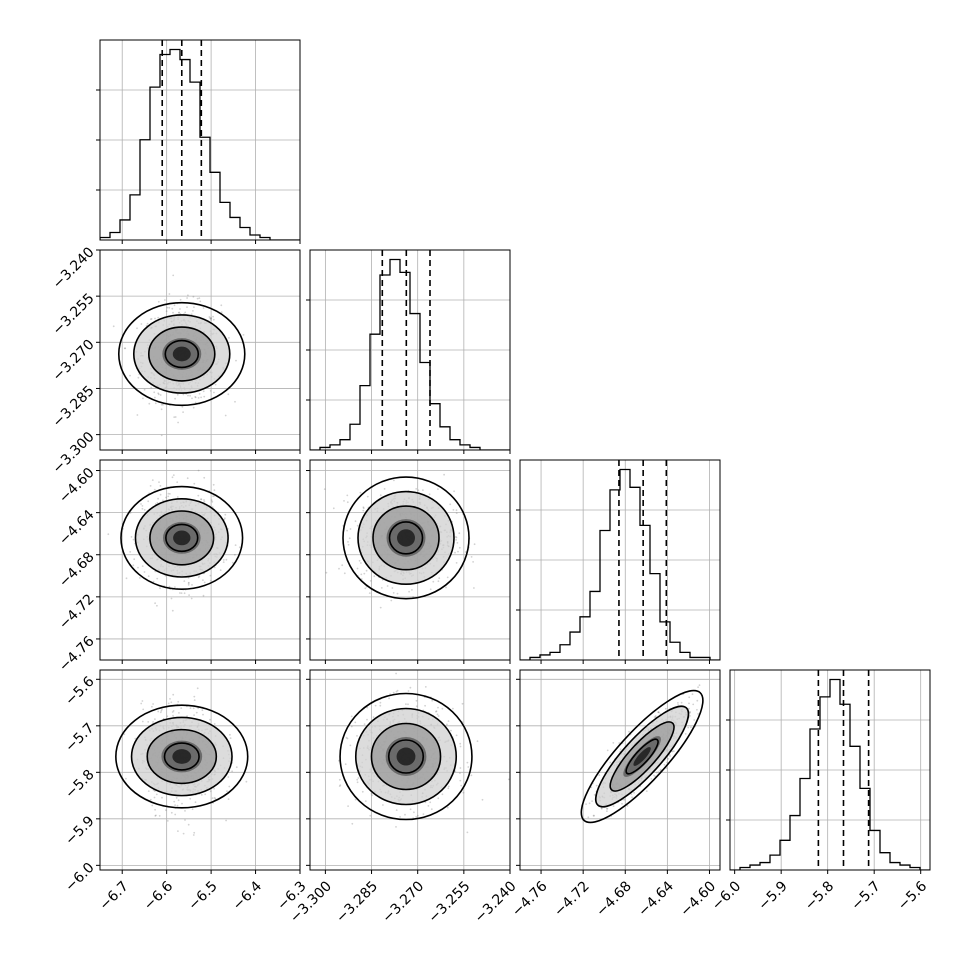  Describe the element at coordinates (614, 899) in the screenshot. I see `x-tick-label: −4.68` at that location.